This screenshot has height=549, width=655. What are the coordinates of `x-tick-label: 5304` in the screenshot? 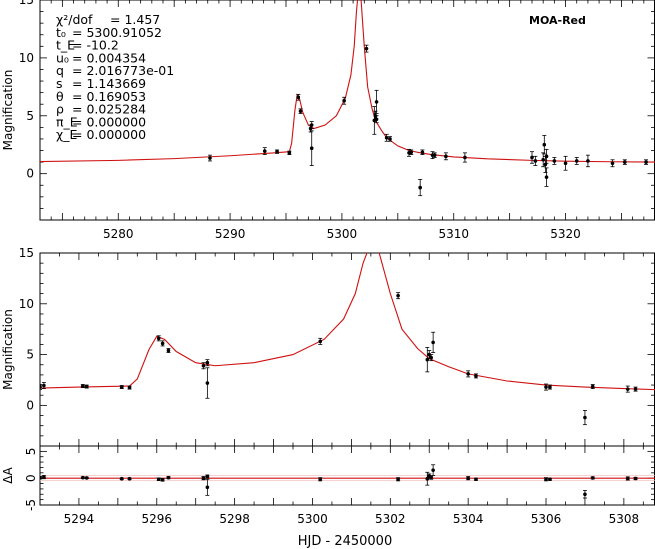 It's located at (468, 519).